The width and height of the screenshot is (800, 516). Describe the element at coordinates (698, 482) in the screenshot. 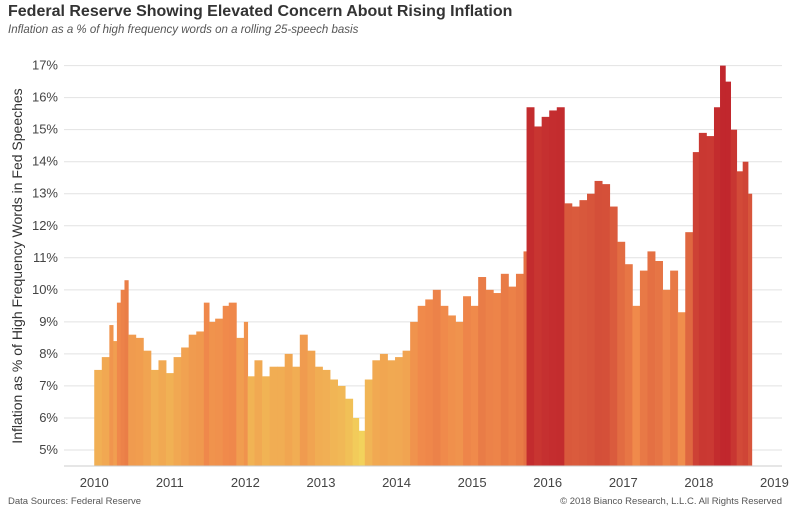

I see `x-tick-label: 2018` at that location.